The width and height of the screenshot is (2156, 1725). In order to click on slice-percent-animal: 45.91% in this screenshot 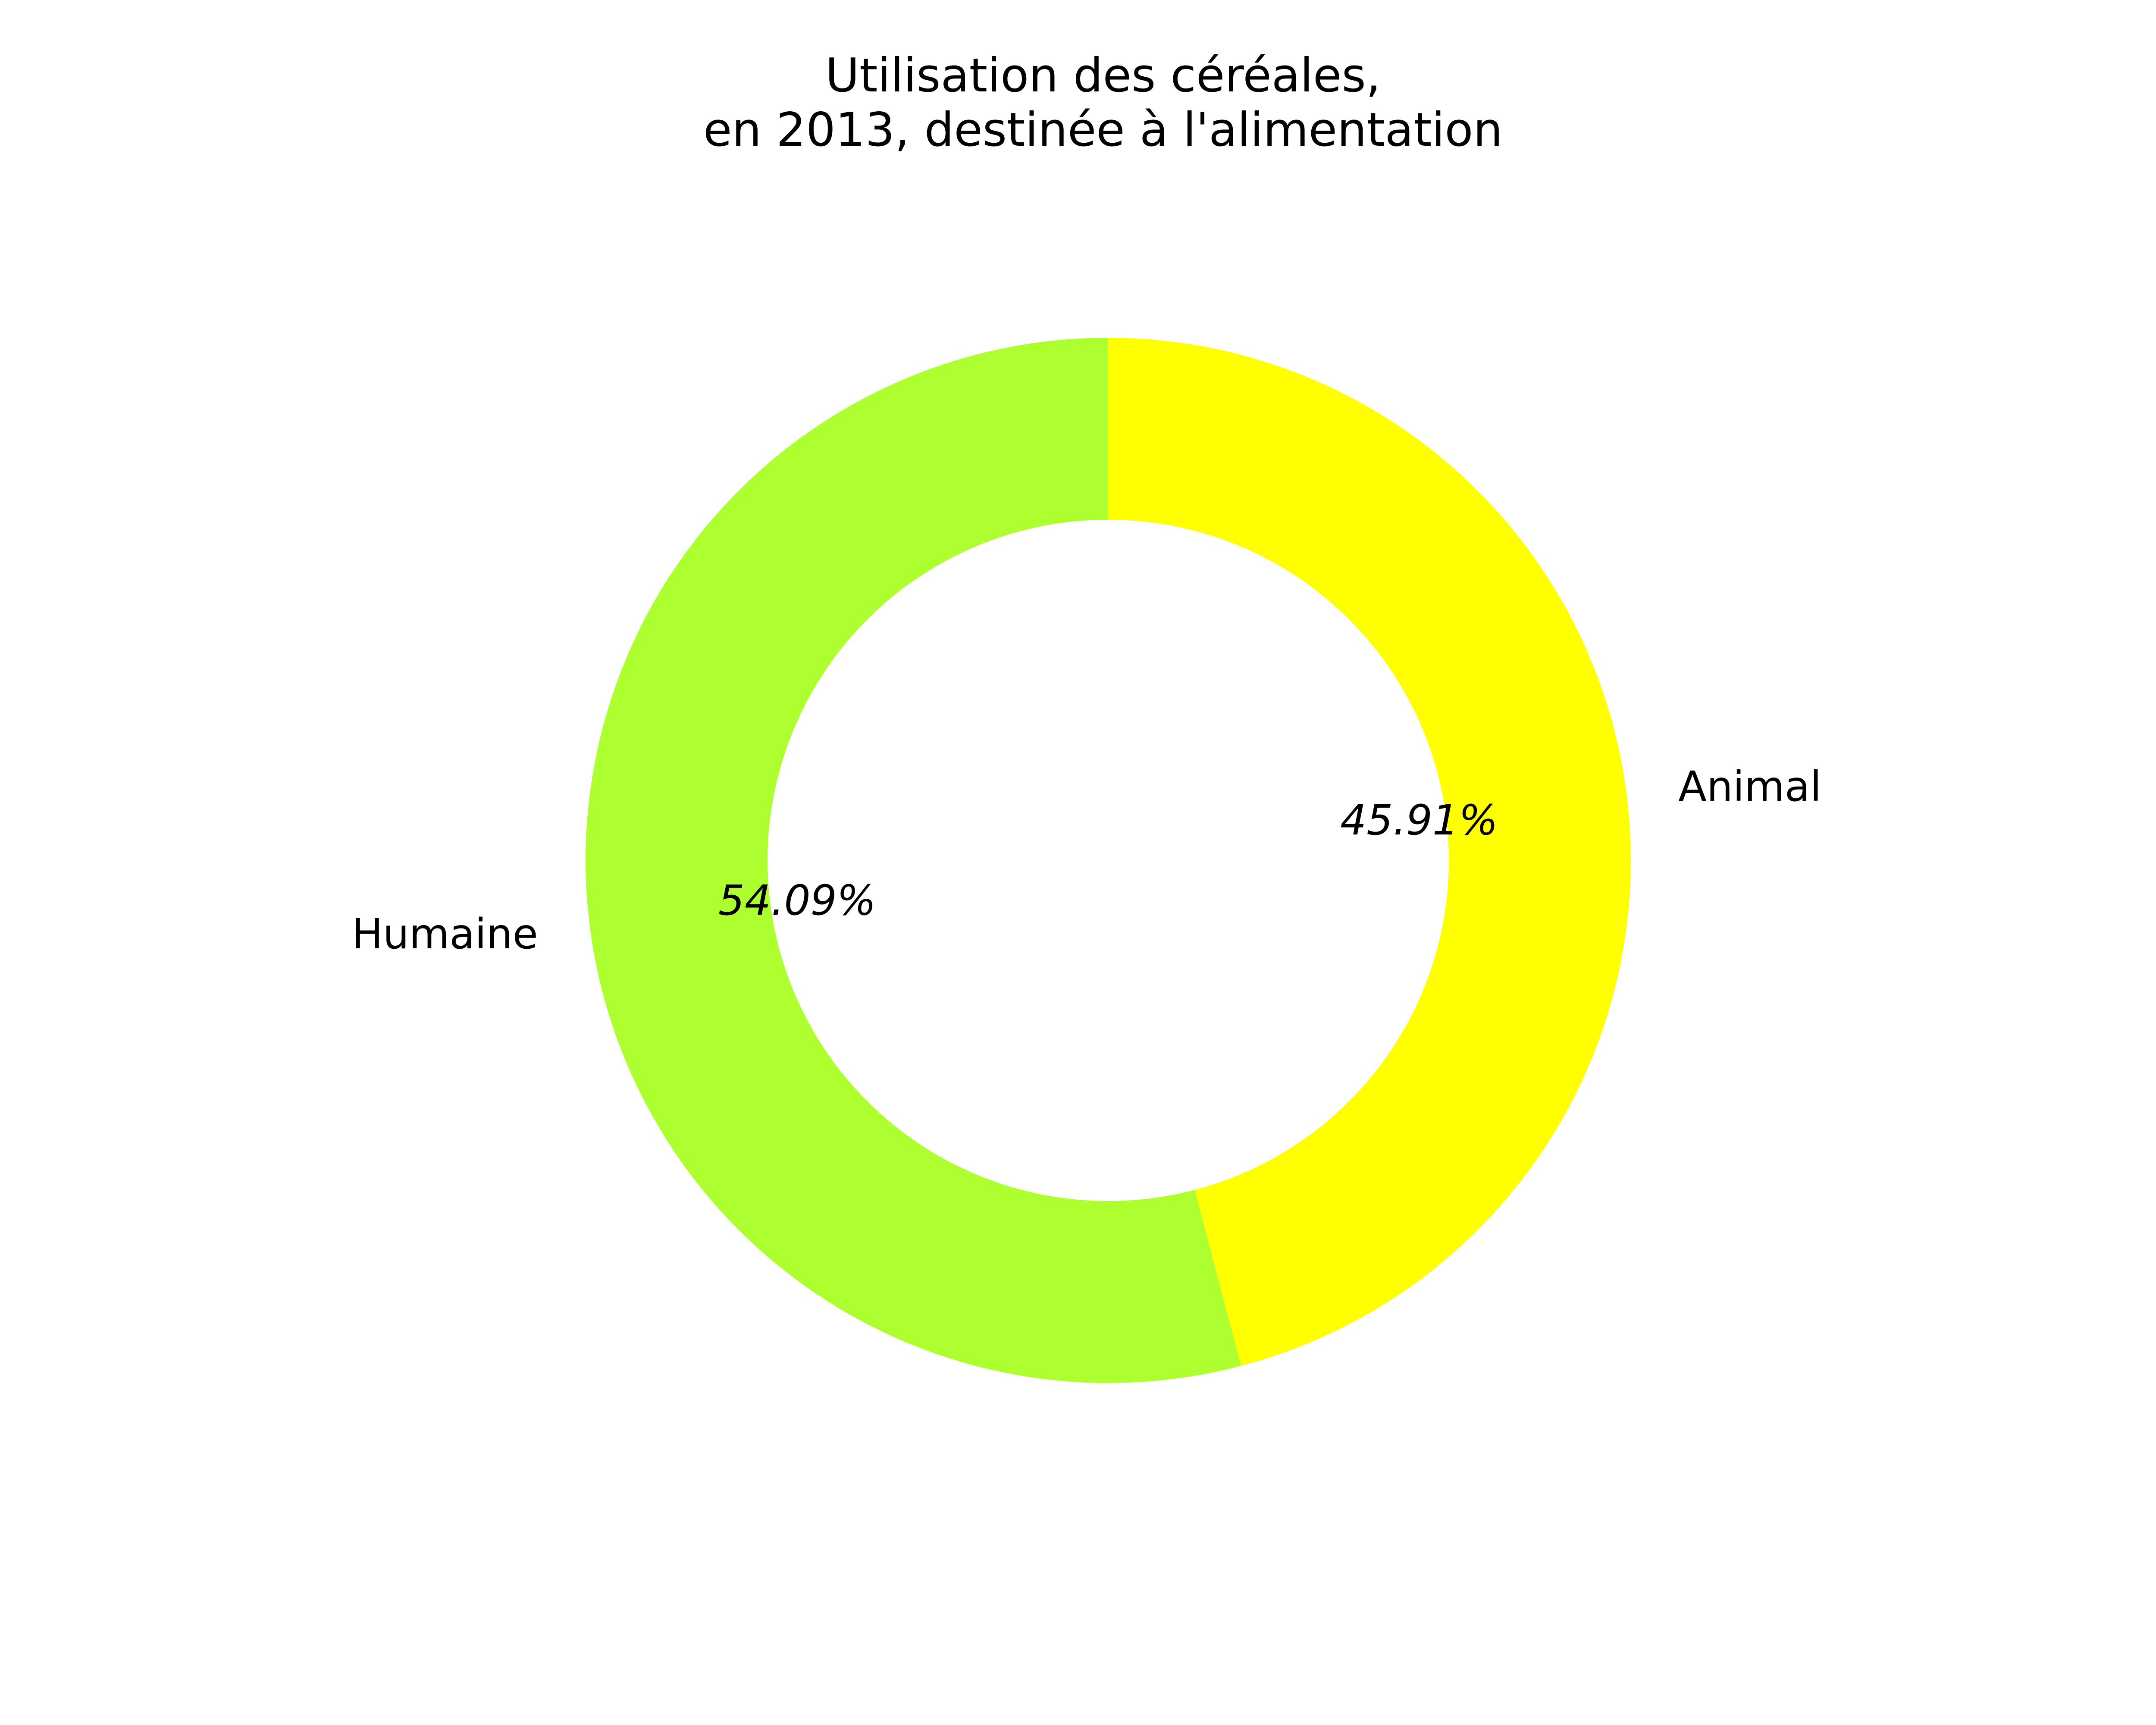, I will do `click(1419, 820)`.